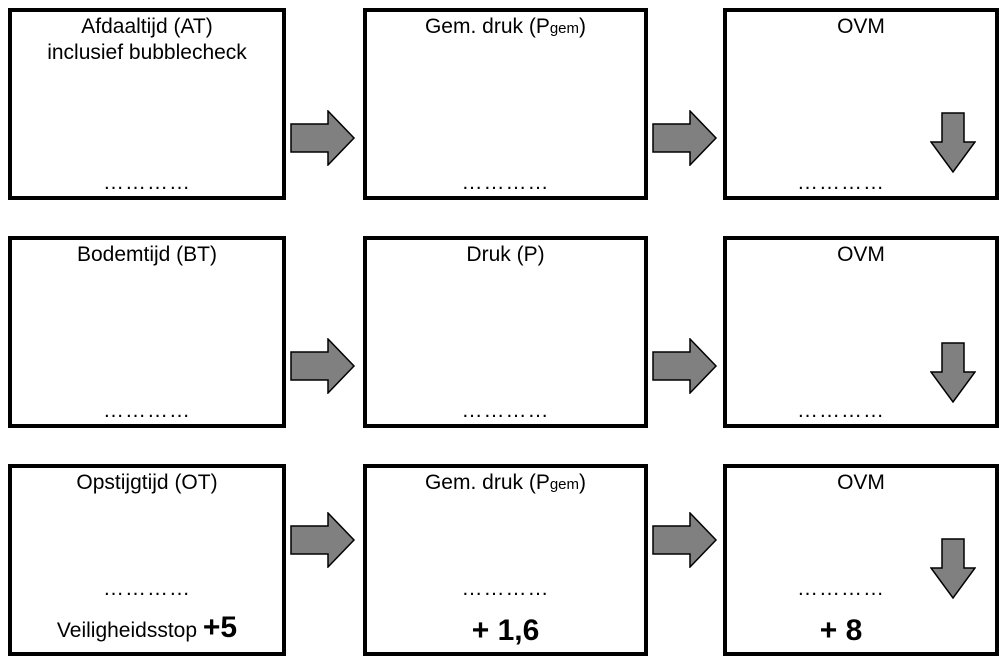 This screenshot has width=999, height=656. Describe the element at coordinates (147, 482) in the screenshot. I see `box-title: Opstijgtijd (OT)` at that location.